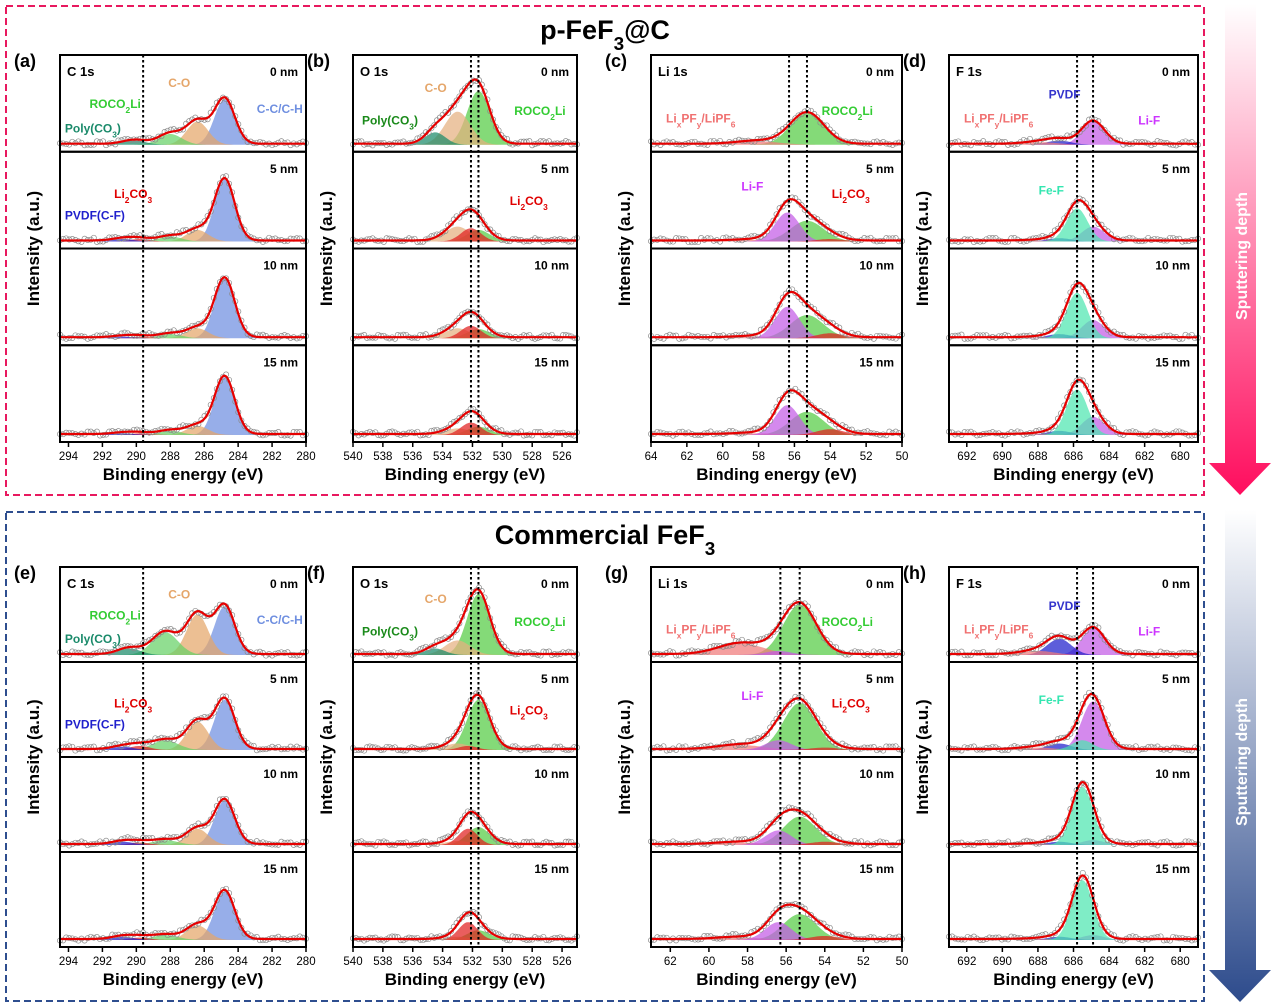 Image resolution: width=1271 pixels, height=1004 pixels. What do you see at coordinates (776, 931) in the screenshot?
I see `component-li-f` at bounding box center [776, 931].